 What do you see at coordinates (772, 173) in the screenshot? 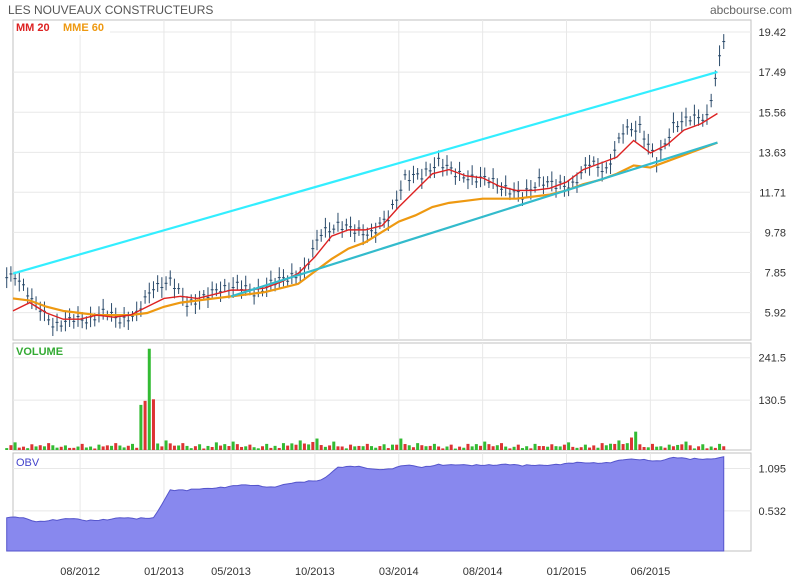
I see `price-y-axis: 19.42 17.49 15.56 13.63 11.71 9.78 7.85 5.92` at bounding box center [772, 173].